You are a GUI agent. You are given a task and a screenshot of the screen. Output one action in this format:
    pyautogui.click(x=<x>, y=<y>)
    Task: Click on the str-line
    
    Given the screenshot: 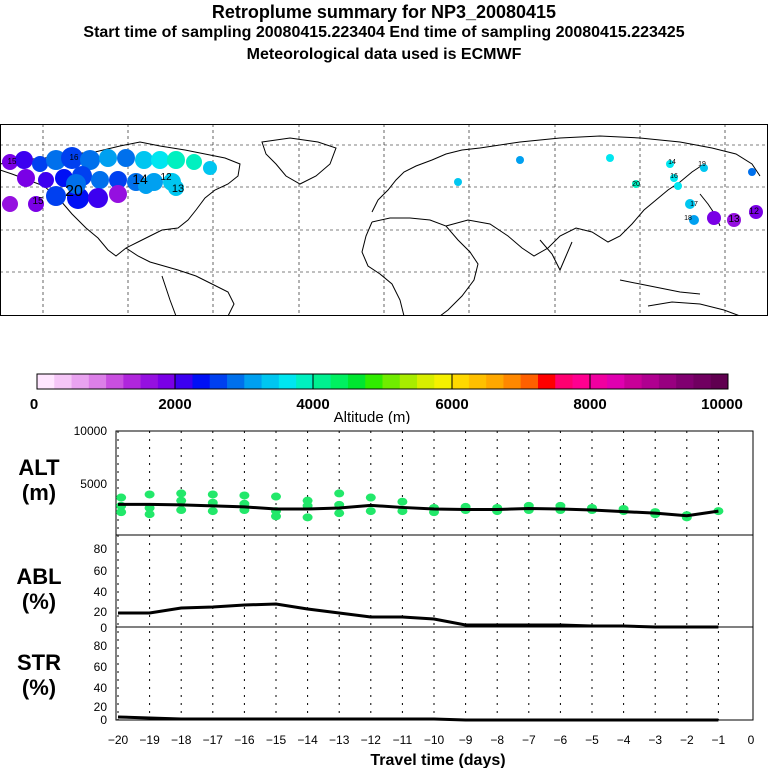 What is the action you would take?
    pyautogui.click(x=418, y=718)
    